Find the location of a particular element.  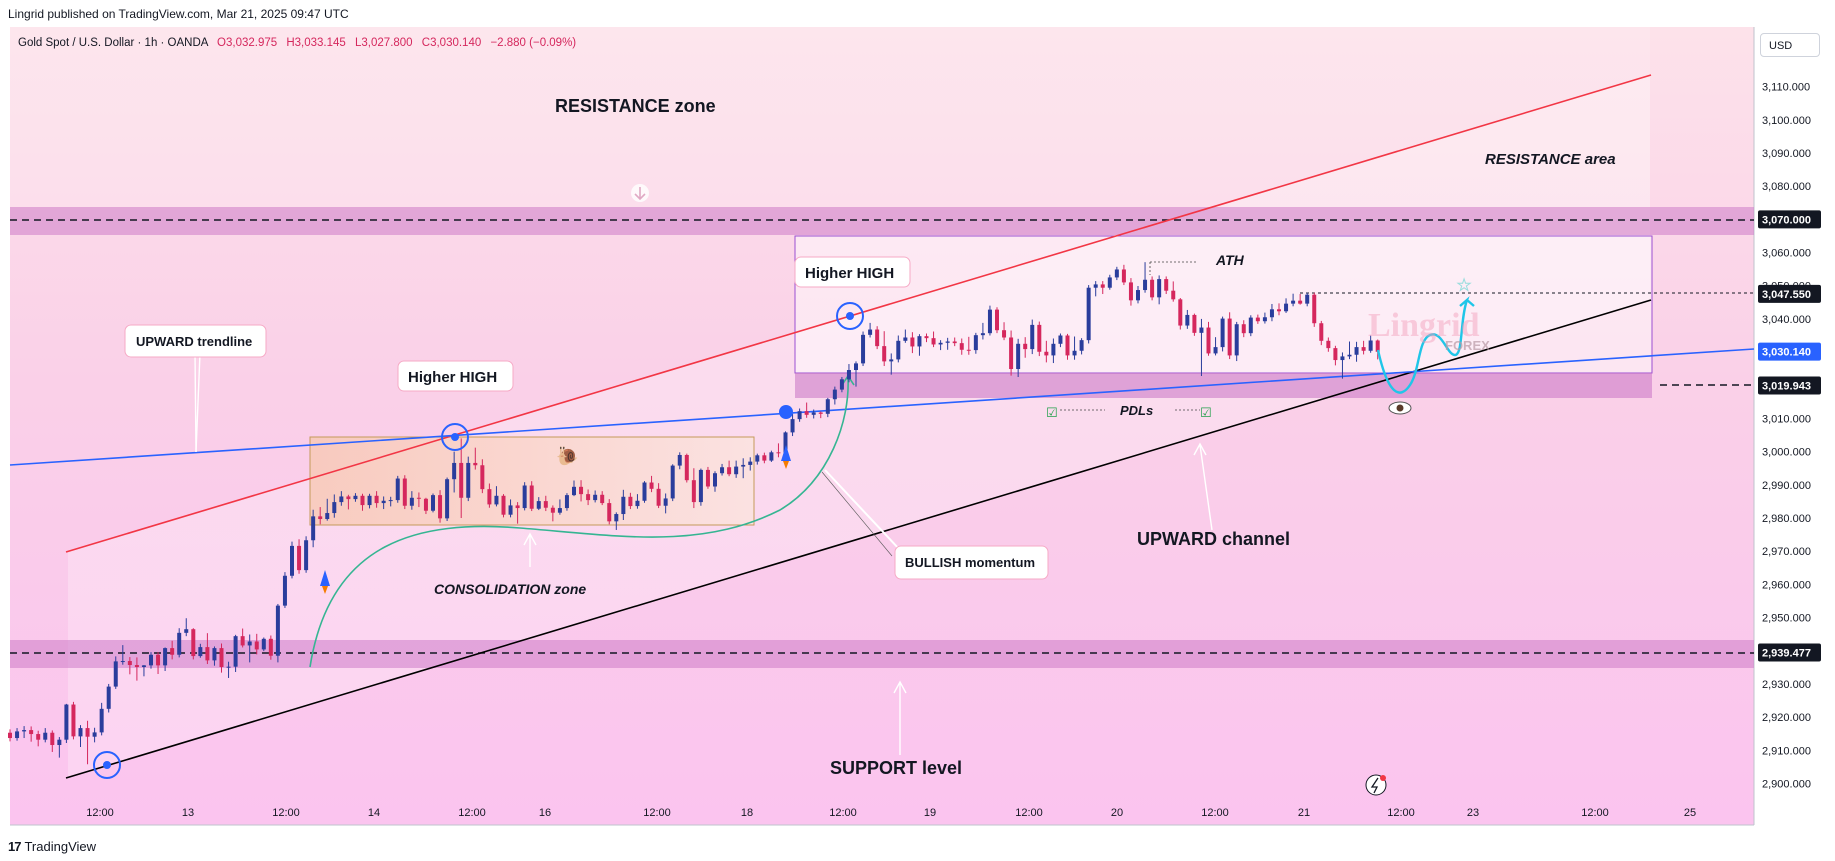

lightning-icon is located at coordinates (1376, 785).